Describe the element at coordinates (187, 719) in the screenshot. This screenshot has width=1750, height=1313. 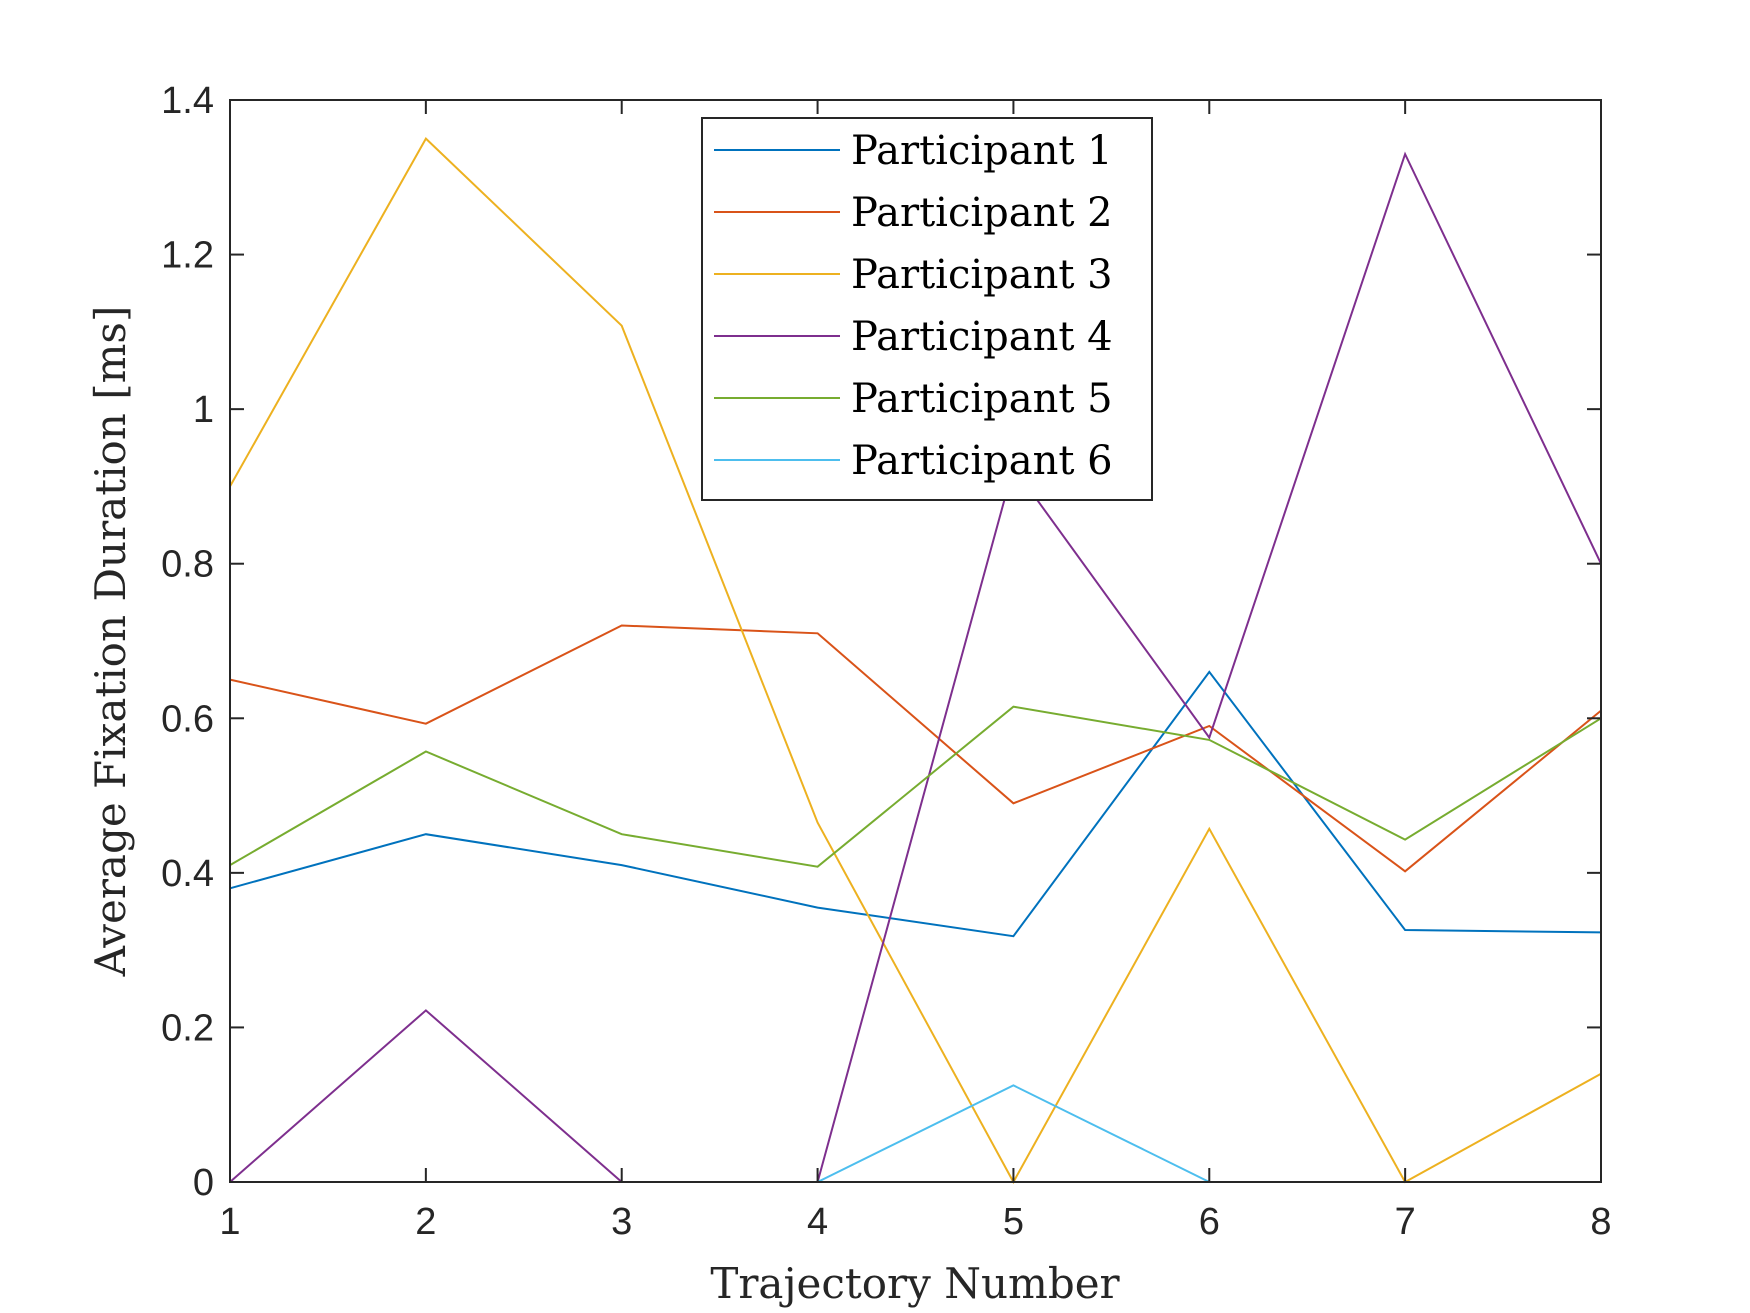
I see `y-tick-label: 0.6` at that location.